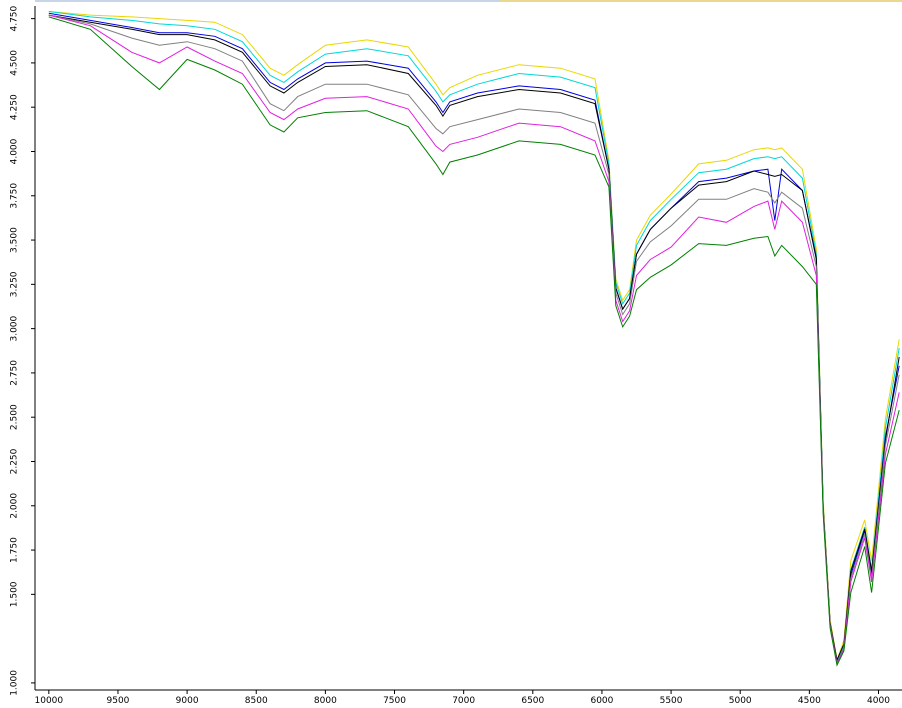 This screenshot has height=708, width=902. I want to click on x-tick-label: 5500, so click(671, 701).